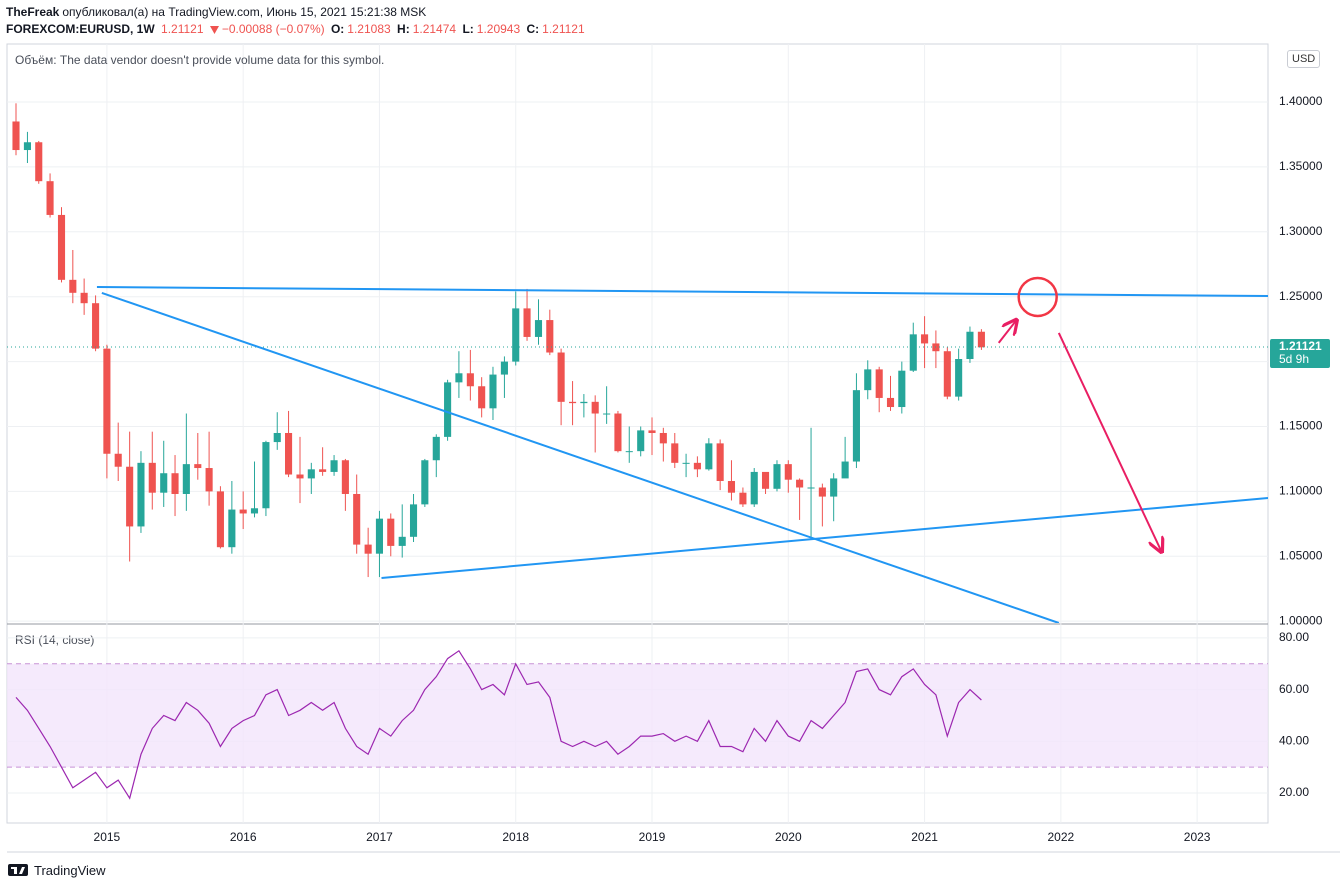 This screenshot has height=889, width=1340. Describe the element at coordinates (1294, 792) in the screenshot. I see `y-tick-label: 20.00` at that location.